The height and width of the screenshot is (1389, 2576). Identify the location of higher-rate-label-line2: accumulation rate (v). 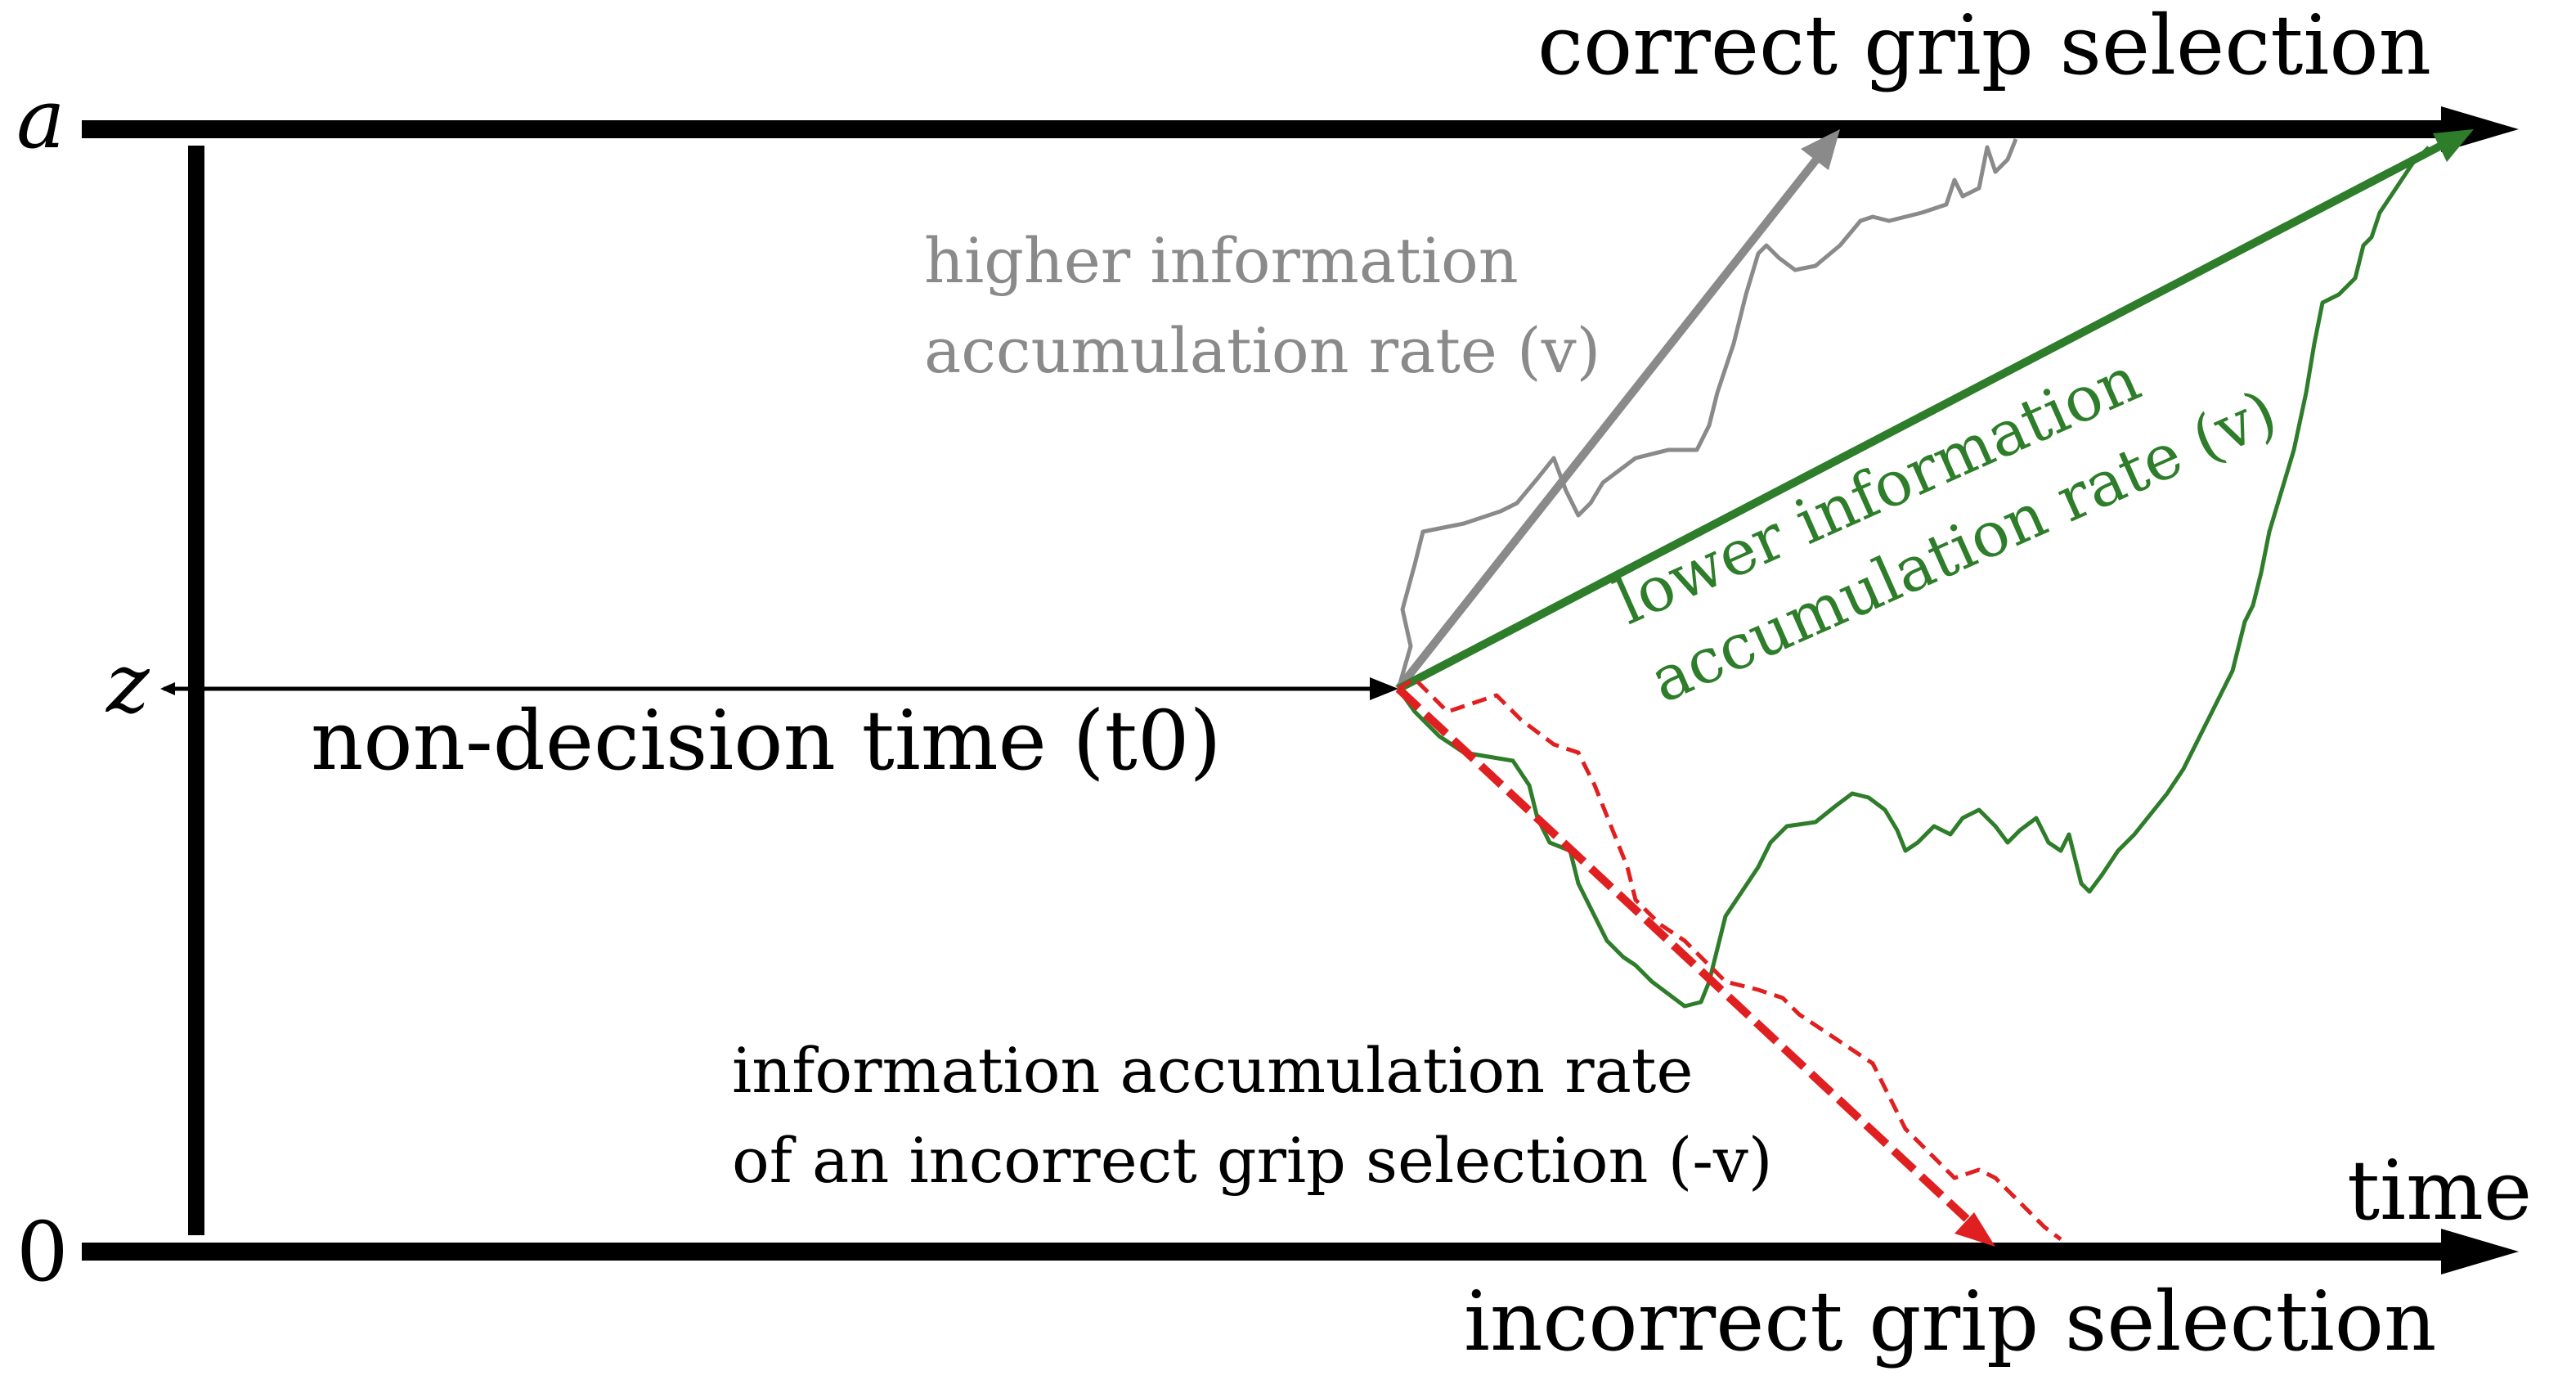
(1262, 350).